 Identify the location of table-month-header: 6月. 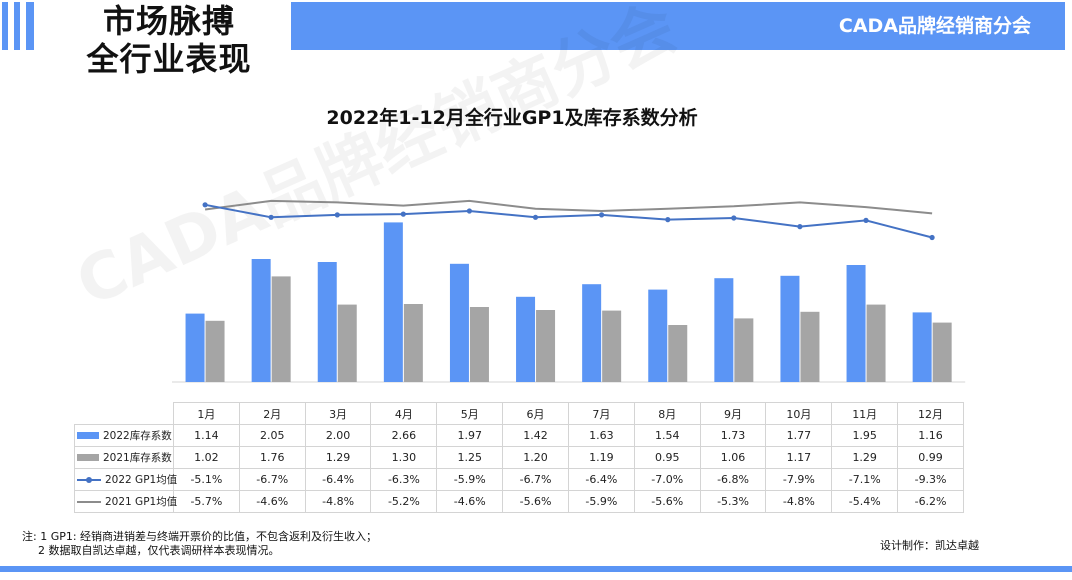
(535, 413).